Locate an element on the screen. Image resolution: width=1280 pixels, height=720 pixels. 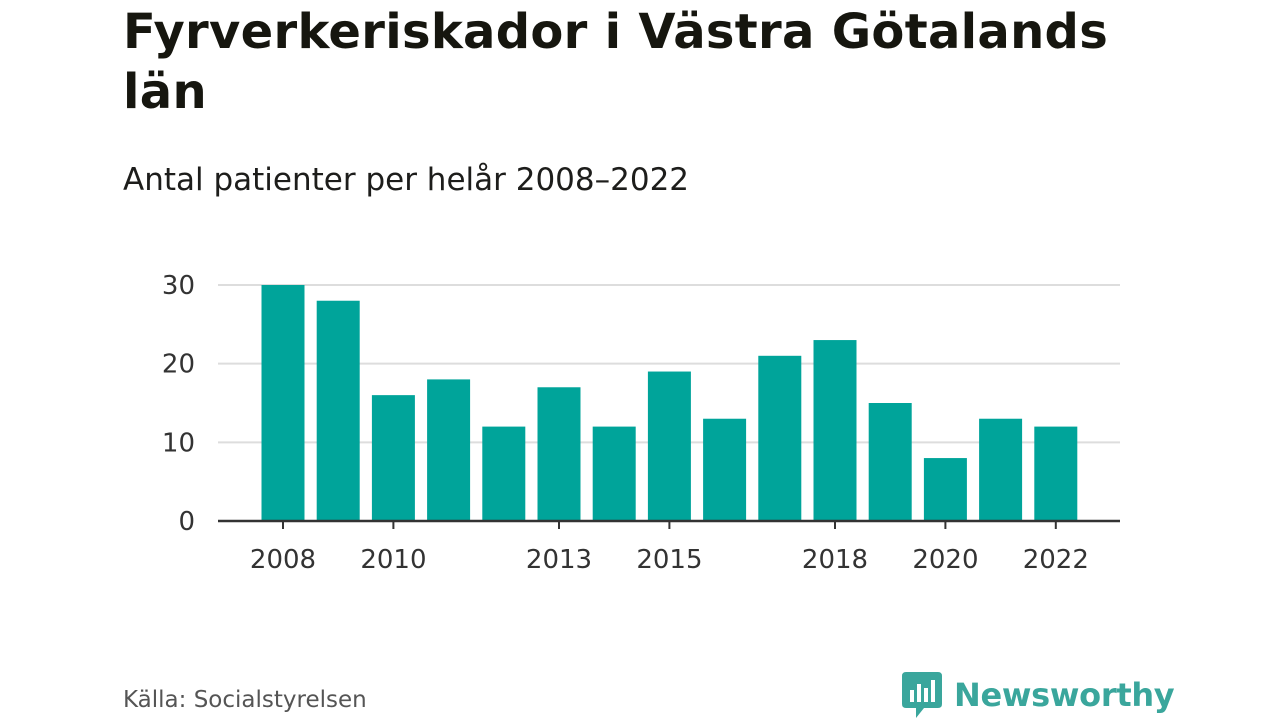
newsworthy-logo-icon is located at coordinates (922, 695).